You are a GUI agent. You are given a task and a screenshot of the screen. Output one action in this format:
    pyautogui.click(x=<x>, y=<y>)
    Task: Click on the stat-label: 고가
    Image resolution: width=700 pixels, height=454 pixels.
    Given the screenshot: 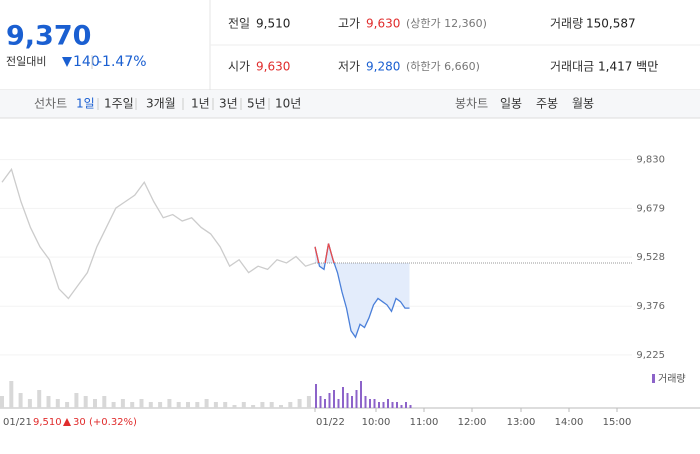 What is the action you would take?
    pyautogui.click(x=349, y=24)
    